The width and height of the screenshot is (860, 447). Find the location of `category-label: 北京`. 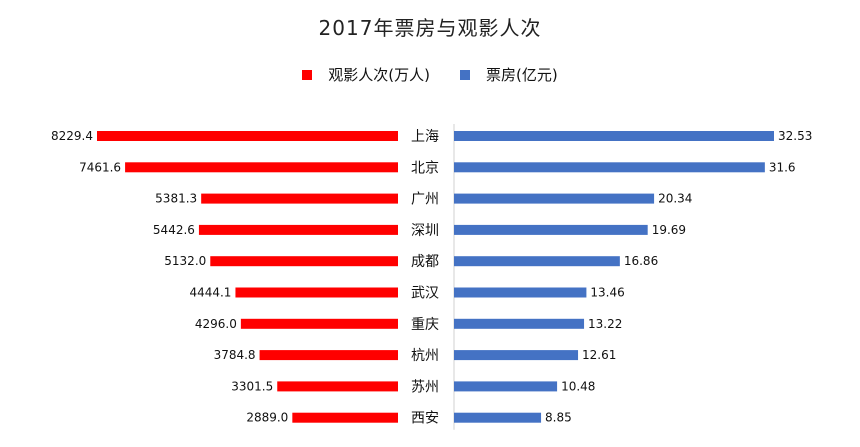

category-label: 北京 is located at coordinates (425, 168).